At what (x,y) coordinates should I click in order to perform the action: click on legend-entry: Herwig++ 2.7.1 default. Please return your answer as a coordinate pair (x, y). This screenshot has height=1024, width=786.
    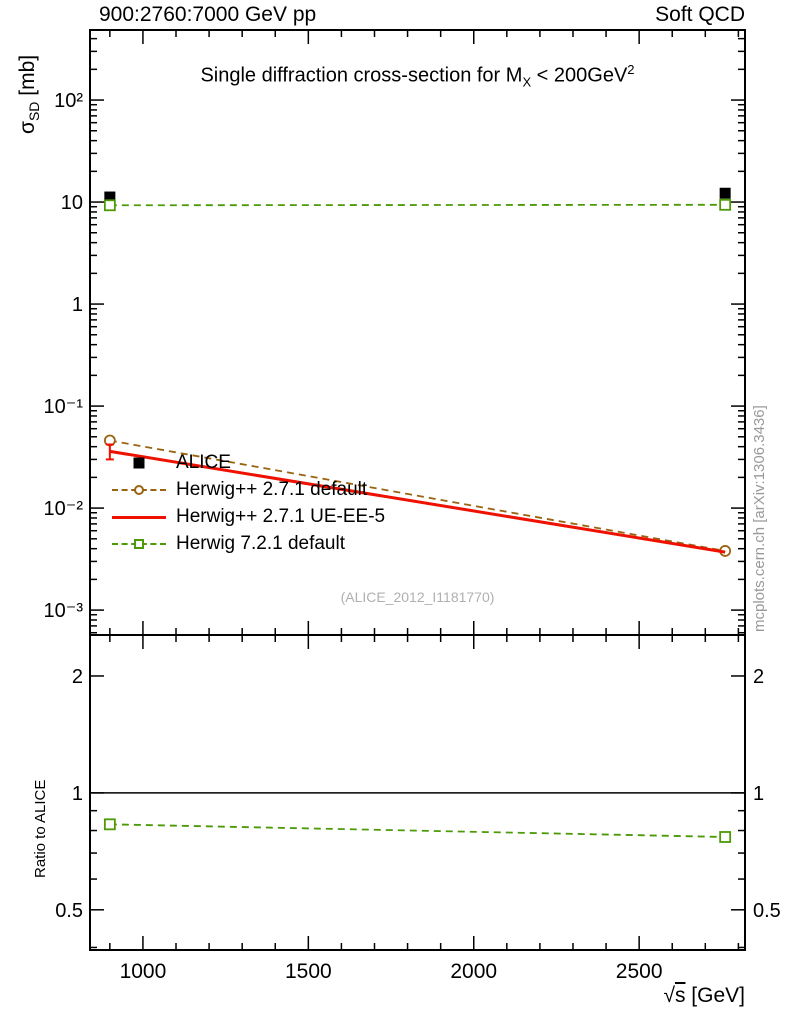
    Looking at the image, I should click on (248, 489).